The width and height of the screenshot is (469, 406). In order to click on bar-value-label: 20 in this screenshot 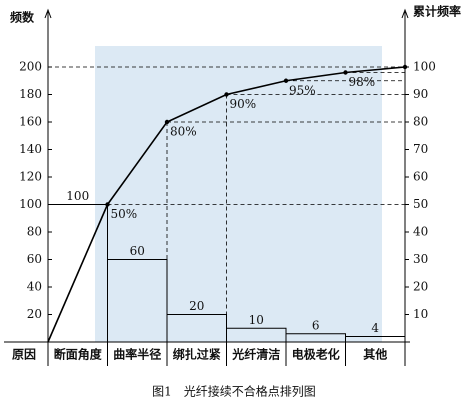, I will do `click(196, 306)`.